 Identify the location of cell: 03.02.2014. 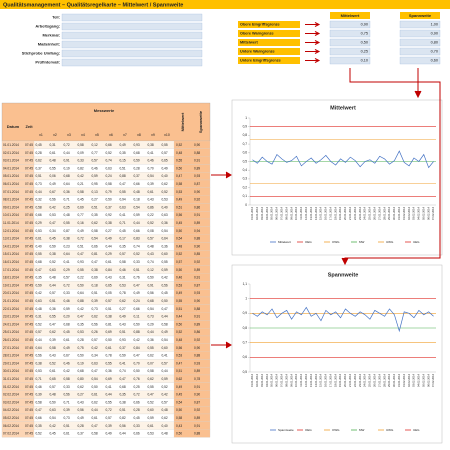
(11, 402).